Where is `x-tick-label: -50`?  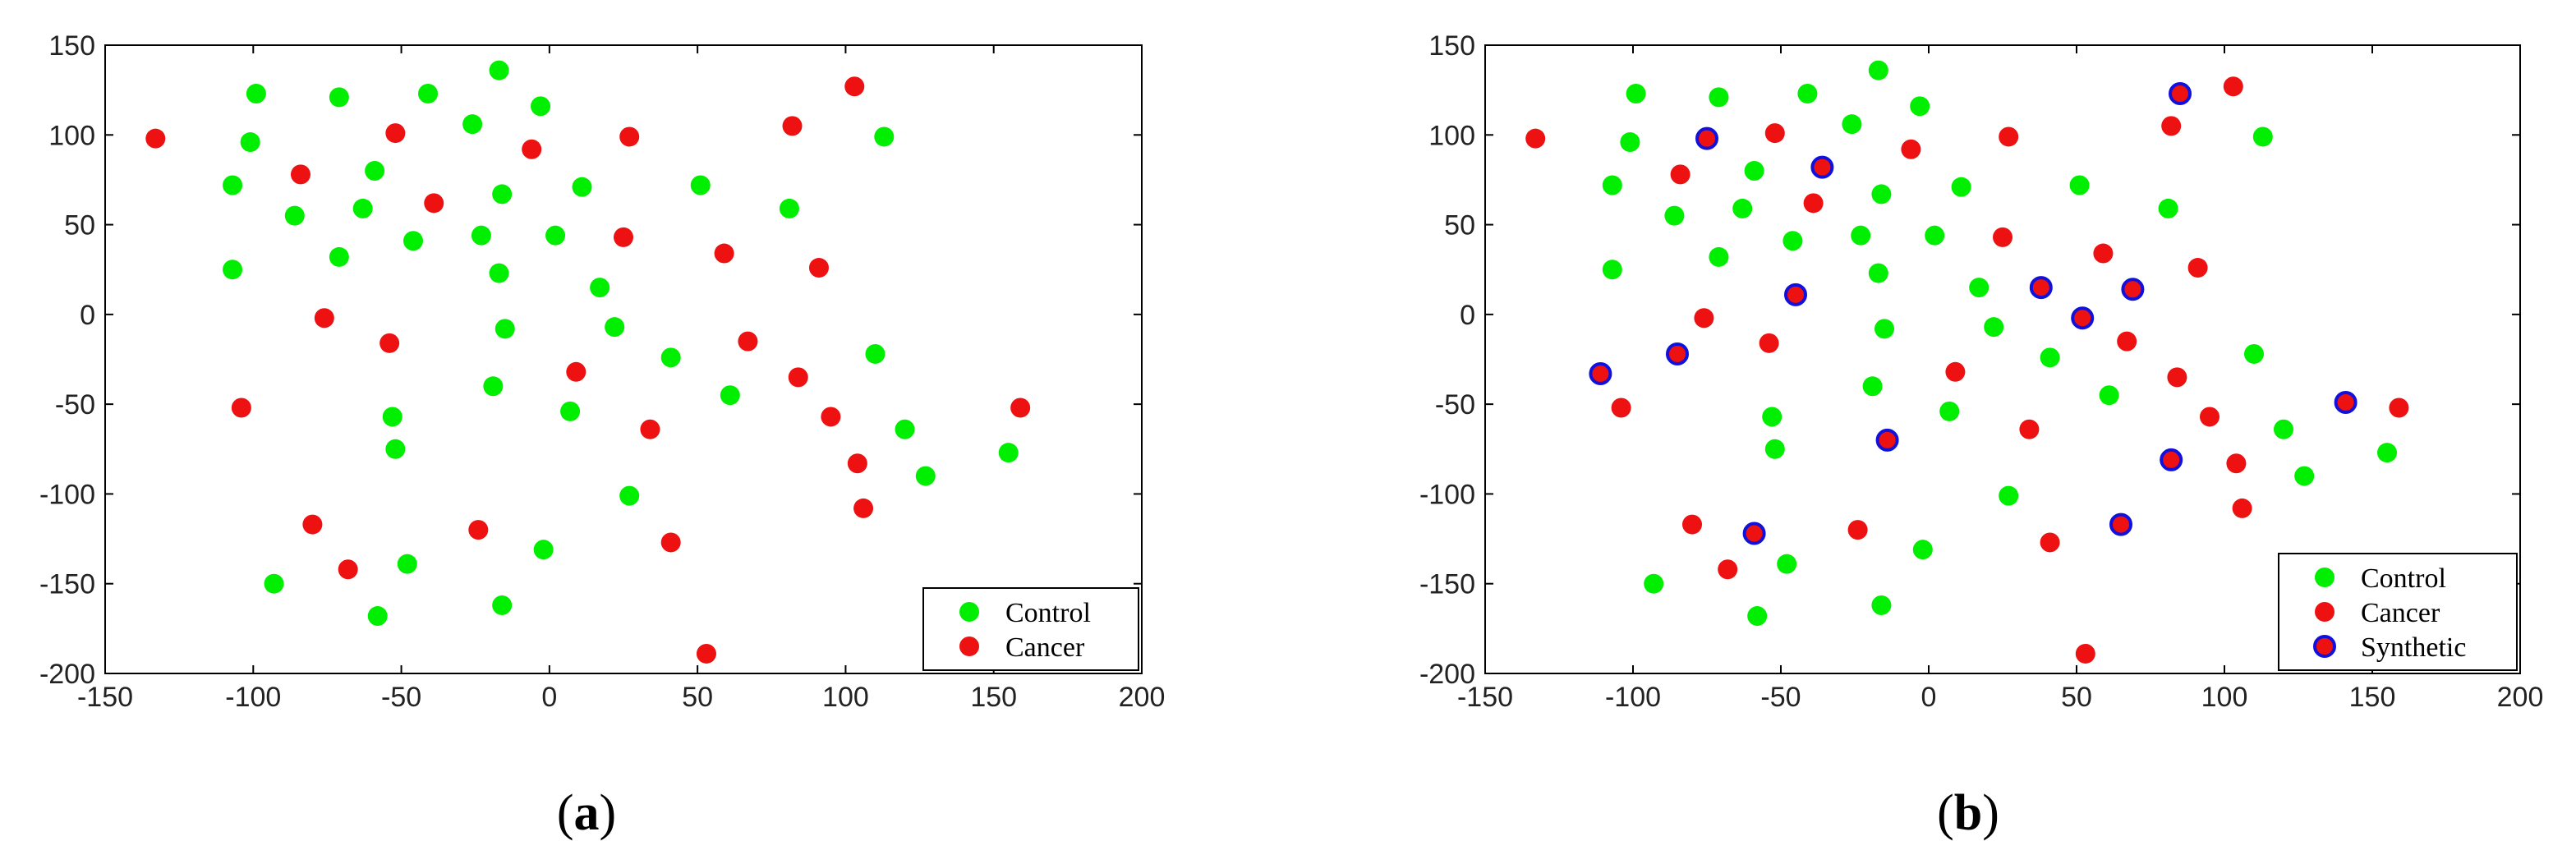 x-tick-label: -50 is located at coordinates (401, 697).